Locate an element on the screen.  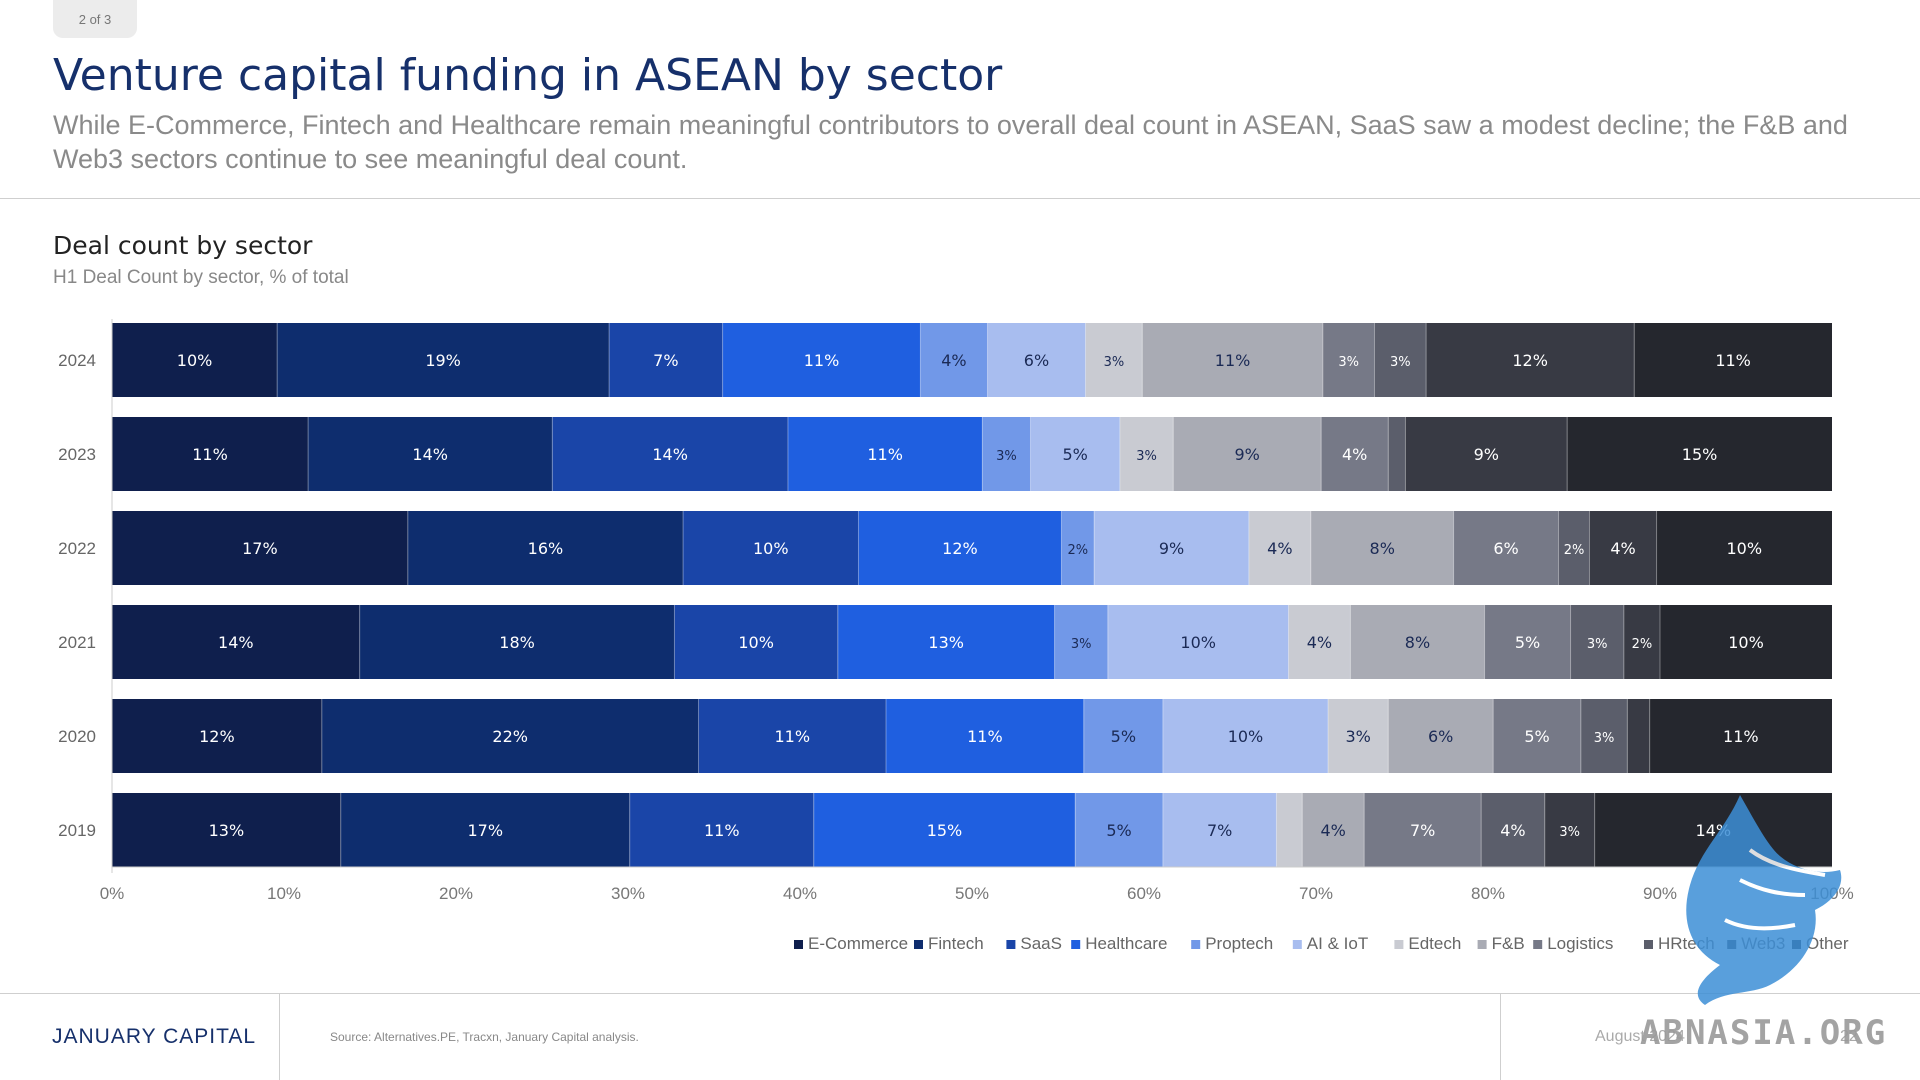
legend-item: F&B is located at coordinates (1501, 943).